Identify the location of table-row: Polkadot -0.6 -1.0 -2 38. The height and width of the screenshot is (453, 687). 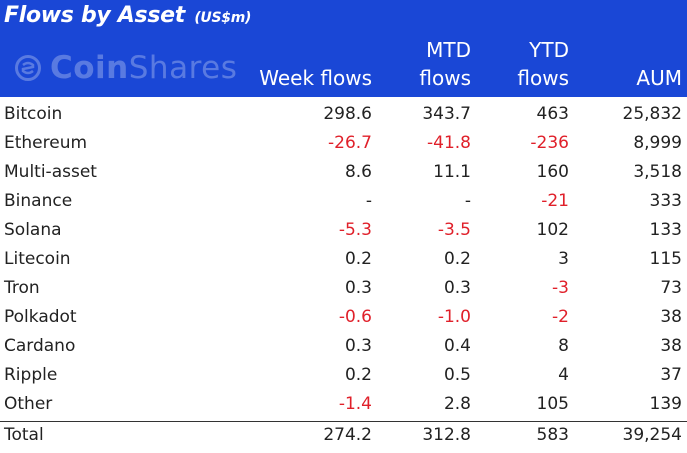
(343, 317).